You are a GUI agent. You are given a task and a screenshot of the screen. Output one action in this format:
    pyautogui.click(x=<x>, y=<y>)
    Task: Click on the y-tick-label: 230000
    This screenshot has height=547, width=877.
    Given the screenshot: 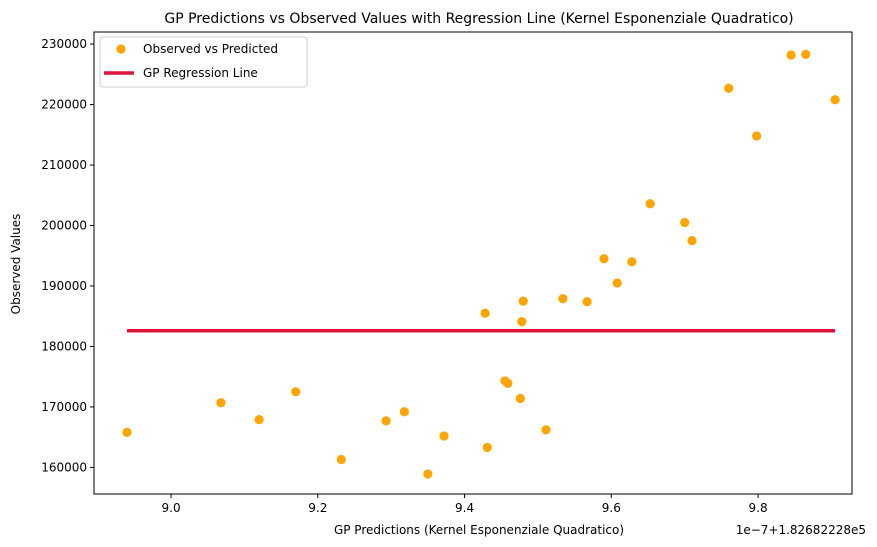 What is the action you would take?
    pyautogui.click(x=64, y=44)
    